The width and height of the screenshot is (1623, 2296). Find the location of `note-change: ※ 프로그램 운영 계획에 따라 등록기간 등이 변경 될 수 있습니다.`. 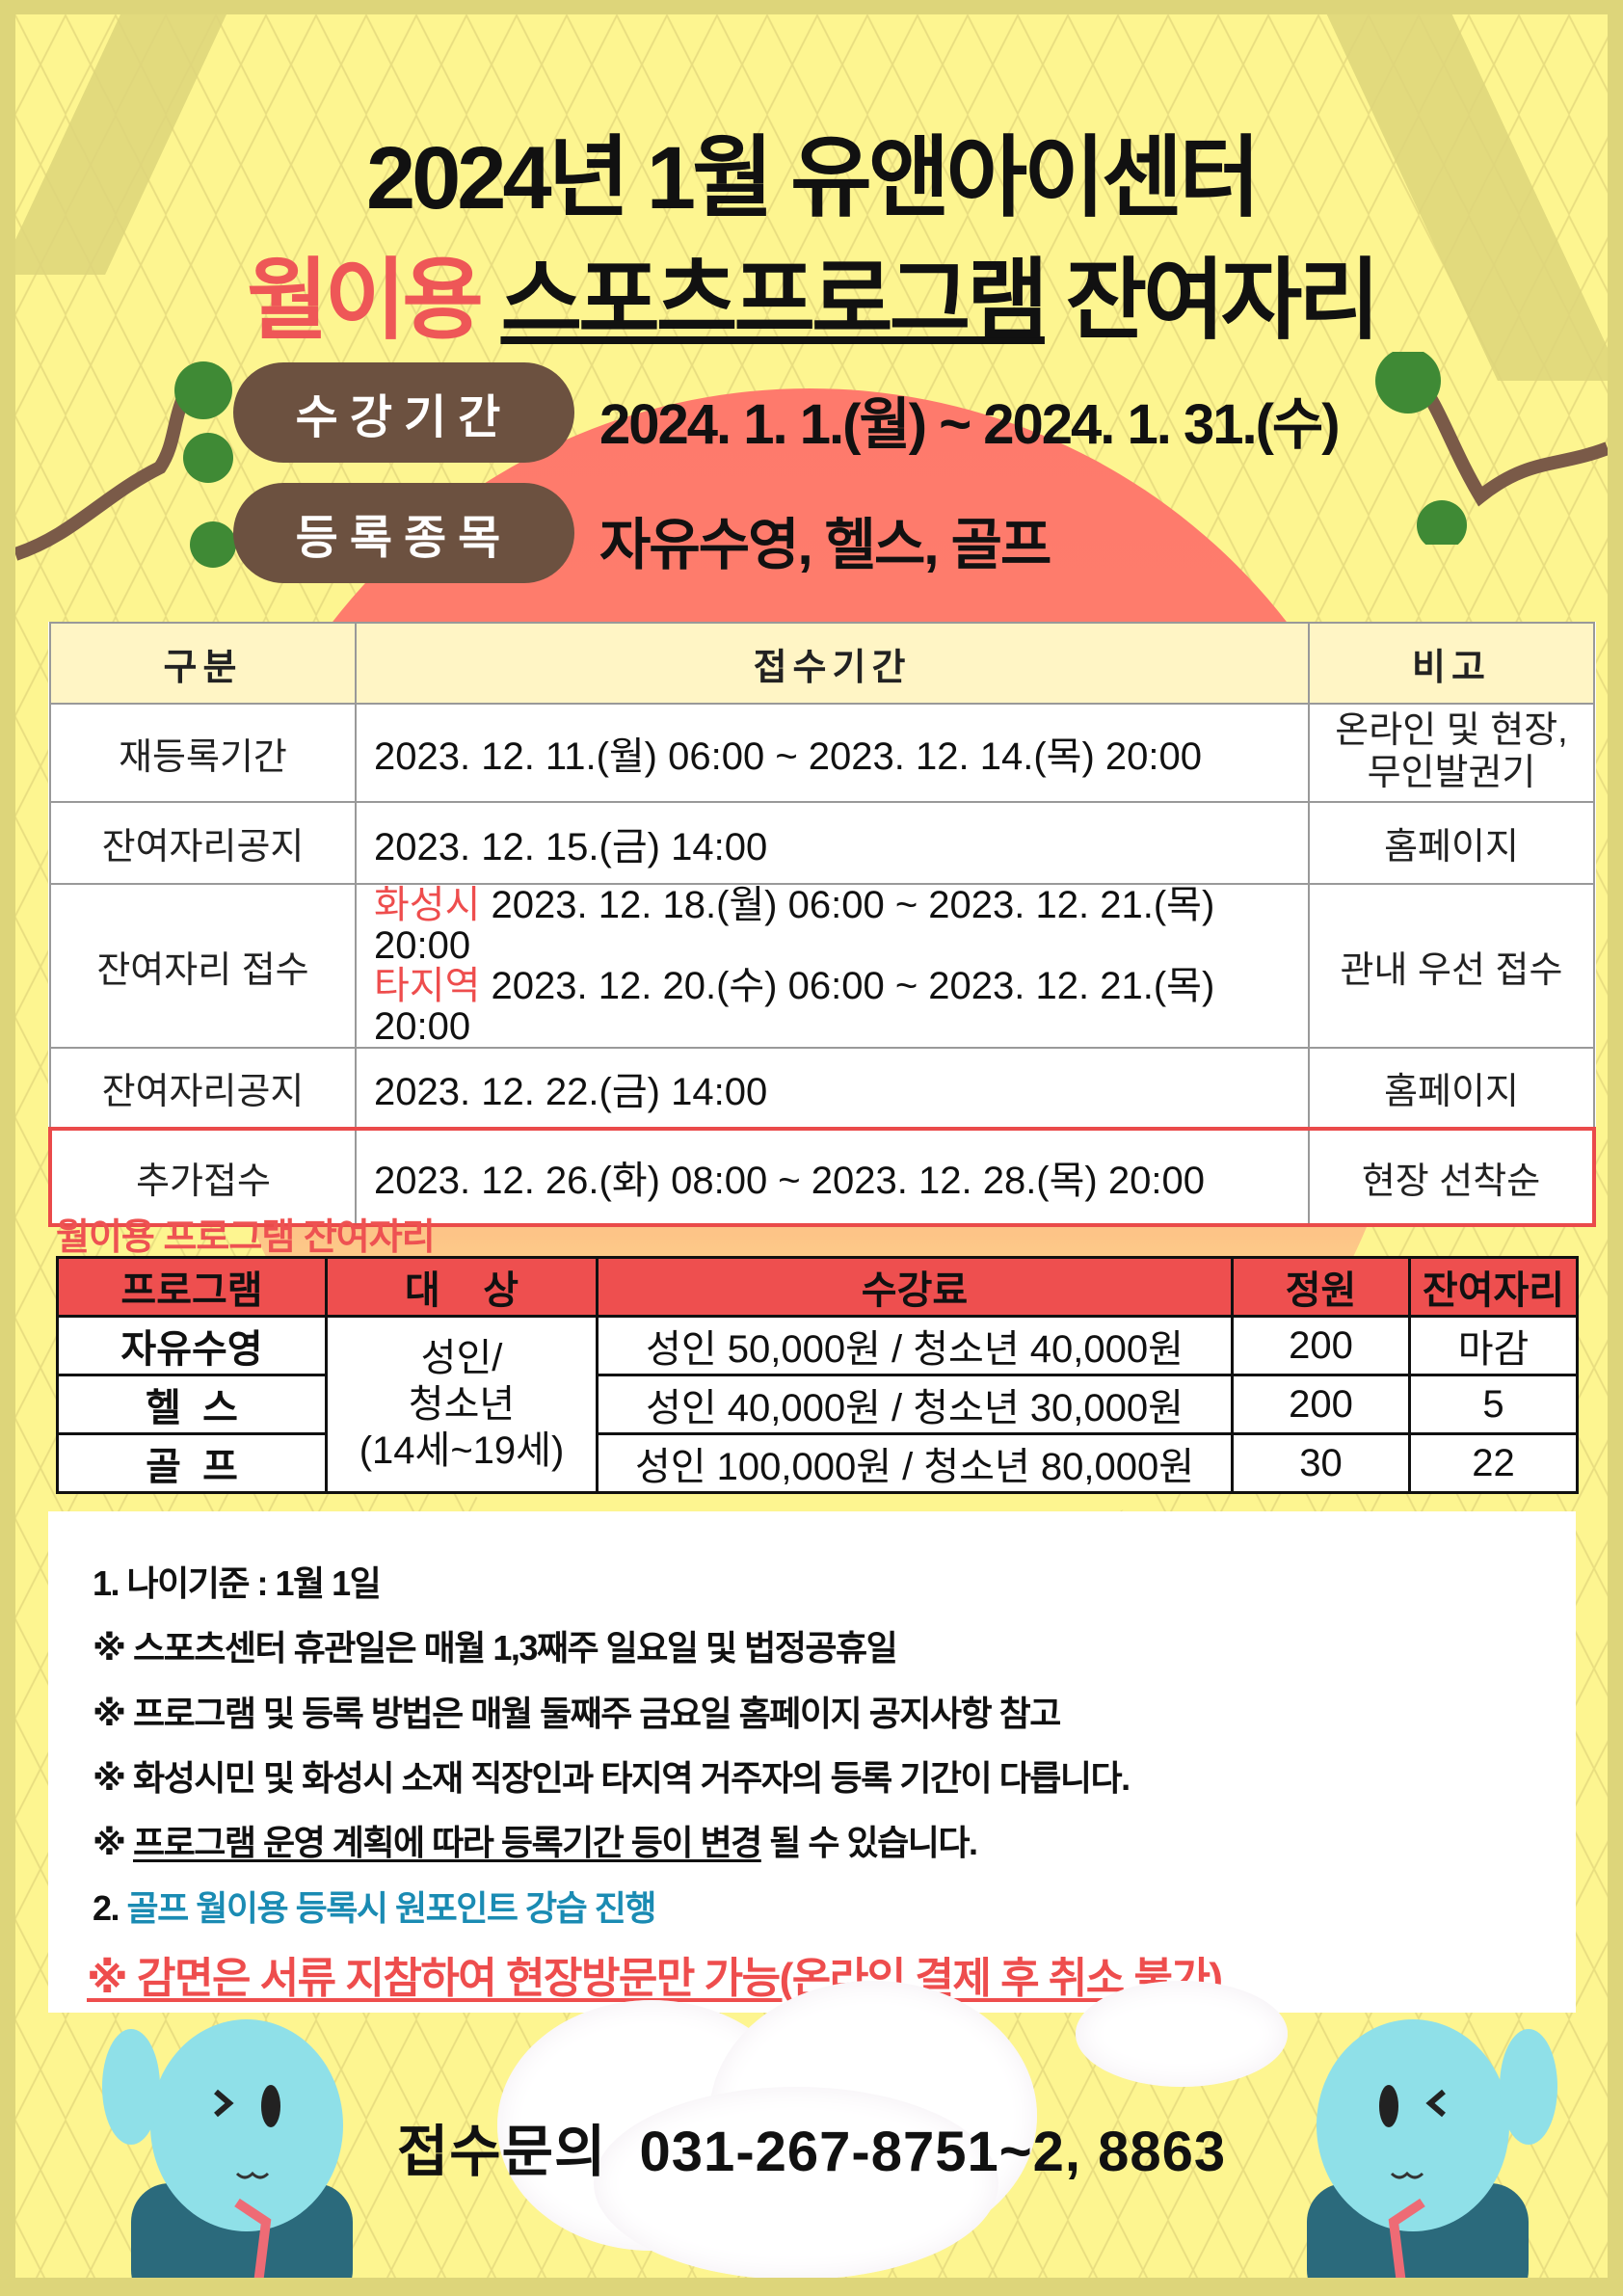

note-change: ※ 프로그램 운영 계획에 따라 등록기간 등이 변경 될 수 있습니다. is located at coordinates (535, 1840).